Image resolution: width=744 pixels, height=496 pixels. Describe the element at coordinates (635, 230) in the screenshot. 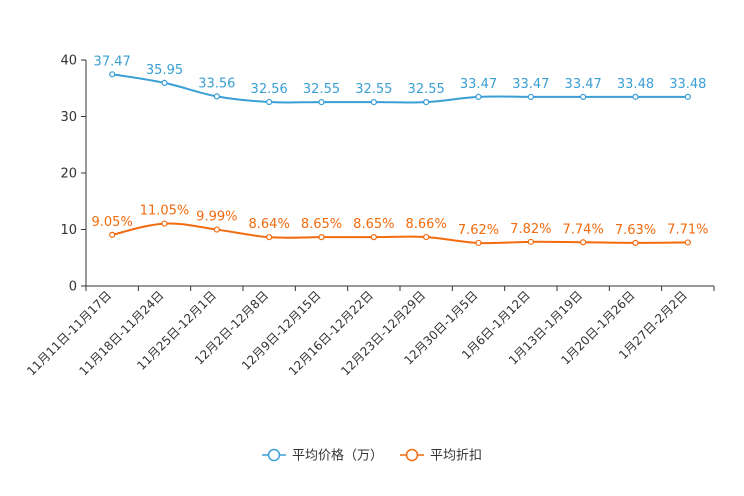

I see `data-label: 7.63%` at that location.